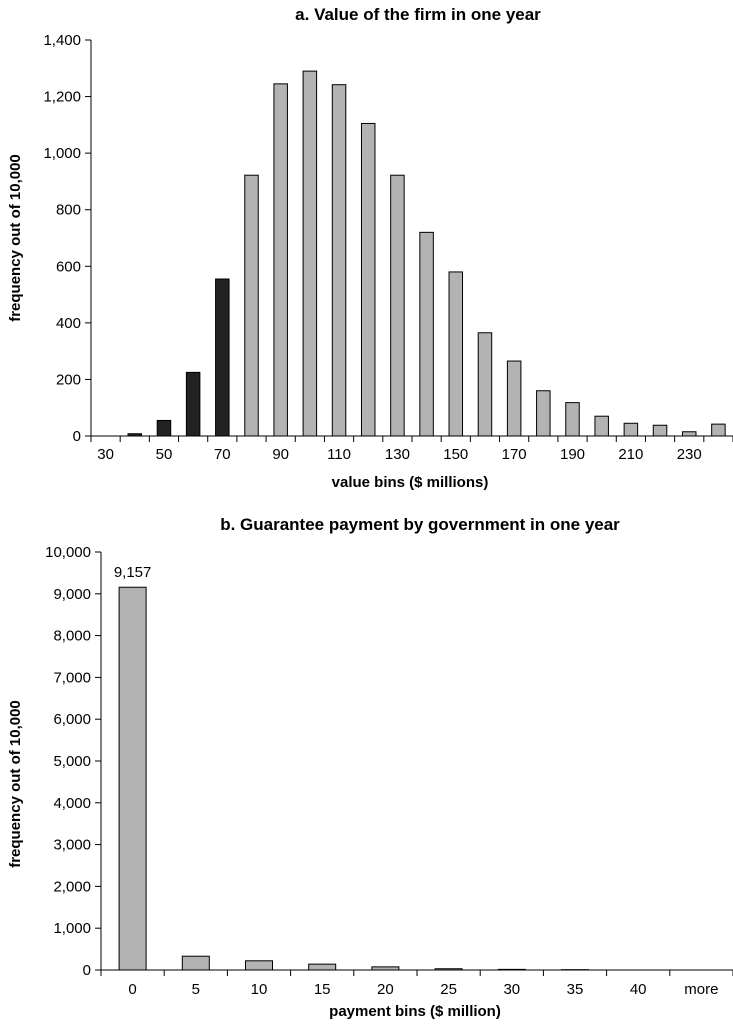 The width and height of the screenshot is (733, 1024). Describe the element at coordinates (575, 989) in the screenshot. I see `chart-b-x-tick-label: 35` at that location.